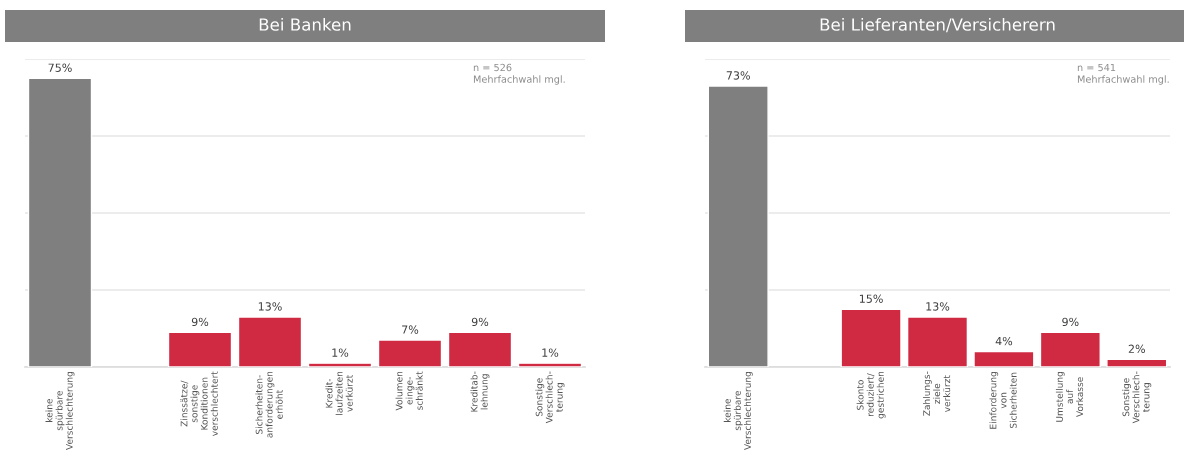 The image size is (1184, 460). What do you see at coordinates (1004, 341) in the screenshot?
I see `data-label: 4%` at bounding box center [1004, 341].